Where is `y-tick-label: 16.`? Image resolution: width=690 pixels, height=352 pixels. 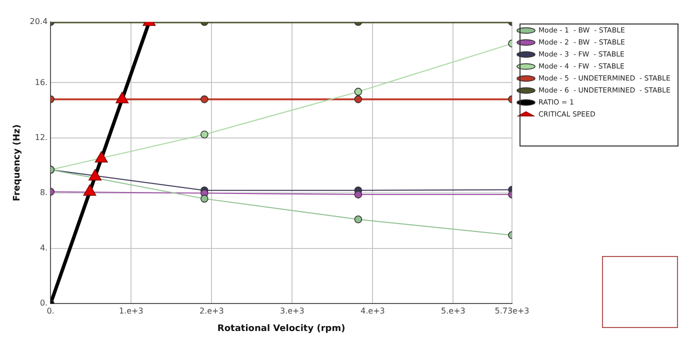
y-tick-label: 16. is located at coordinates (41, 82).